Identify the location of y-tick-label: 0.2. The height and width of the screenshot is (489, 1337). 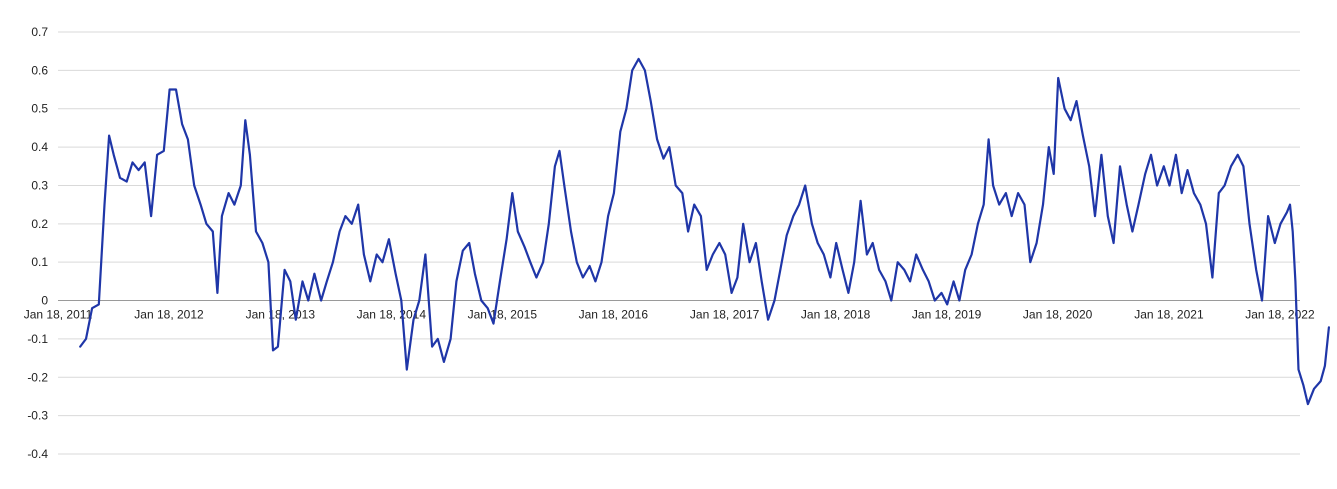
(39, 224).